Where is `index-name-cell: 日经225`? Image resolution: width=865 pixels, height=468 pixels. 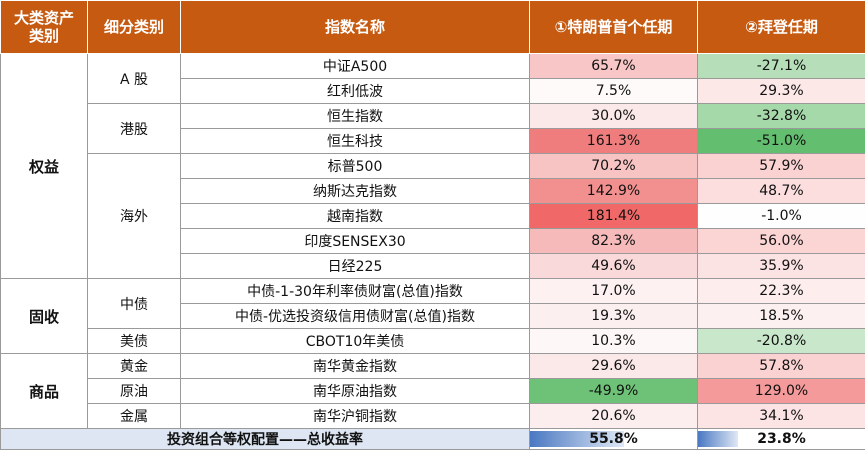 index-name-cell: 日经225 is located at coordinates (355, 266).